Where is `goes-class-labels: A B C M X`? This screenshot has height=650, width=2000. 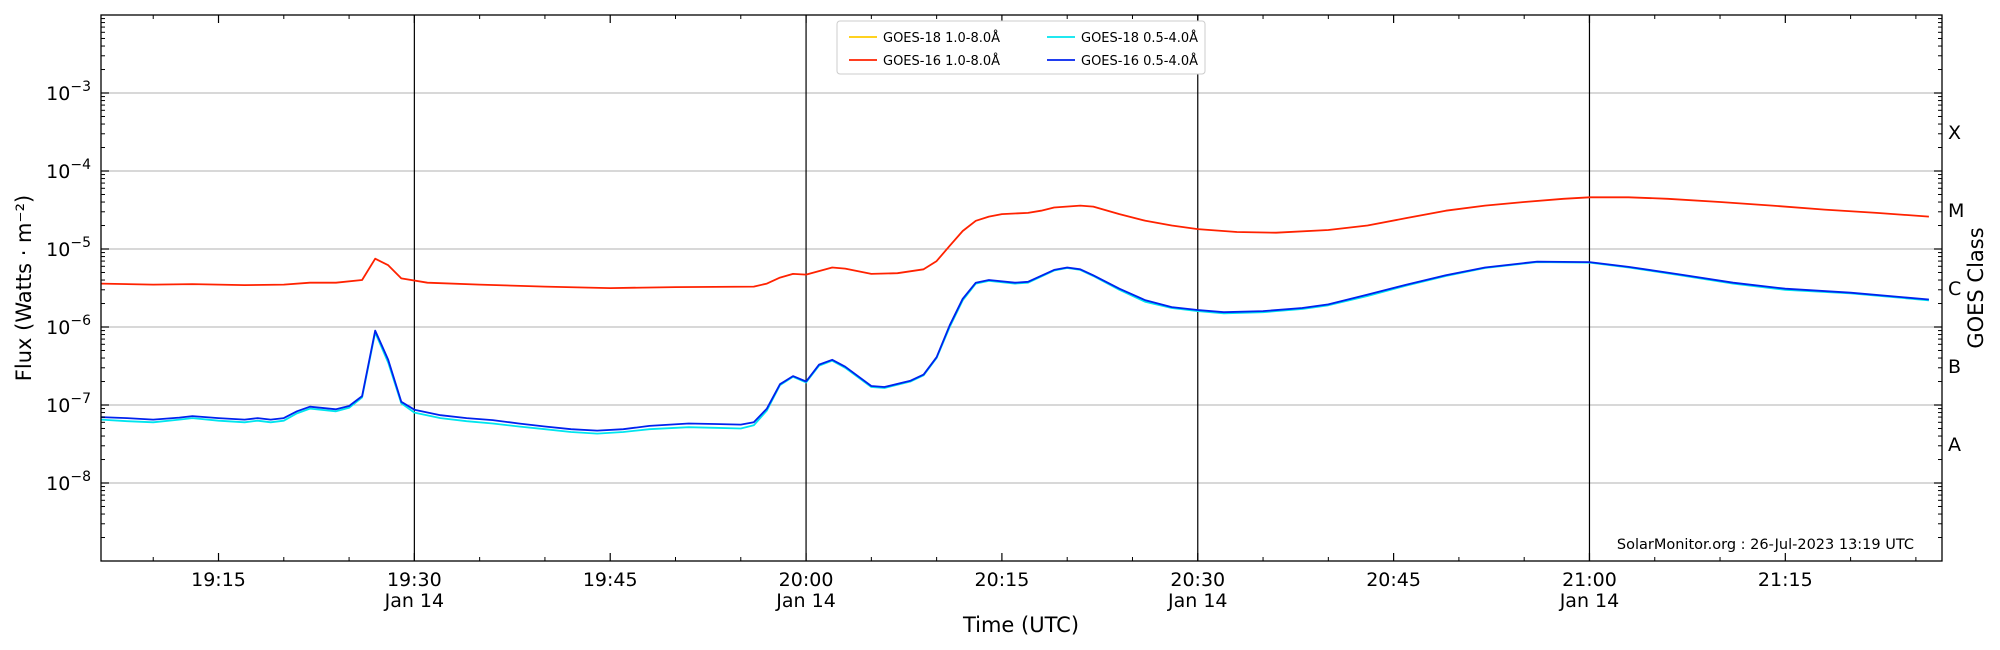 goes-class-labels: A B C M X is located at coordinates (1956, 289).